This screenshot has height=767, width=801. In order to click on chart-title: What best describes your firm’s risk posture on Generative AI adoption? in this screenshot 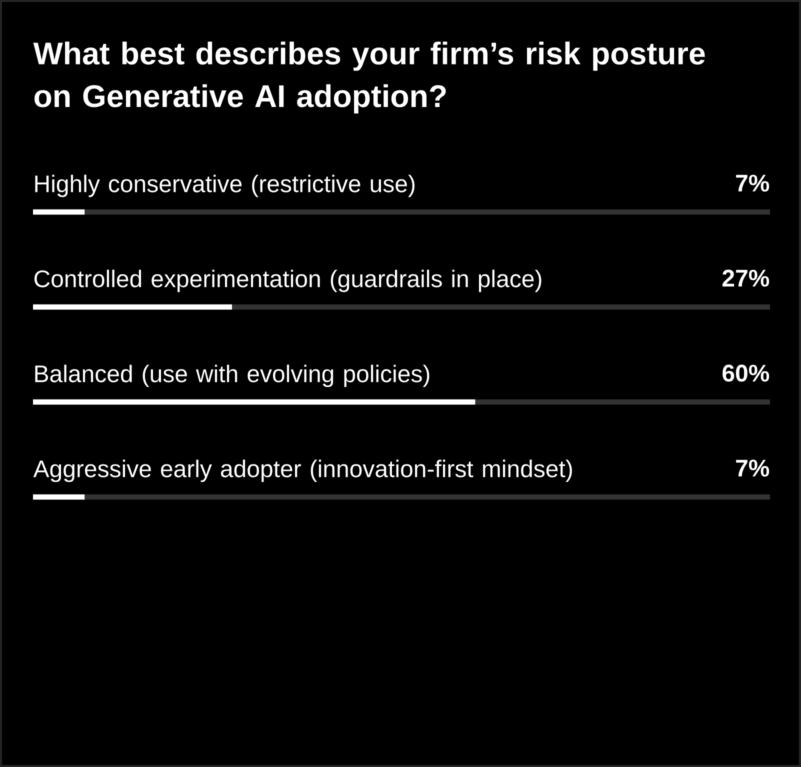, I will do `click(369, 78)`.